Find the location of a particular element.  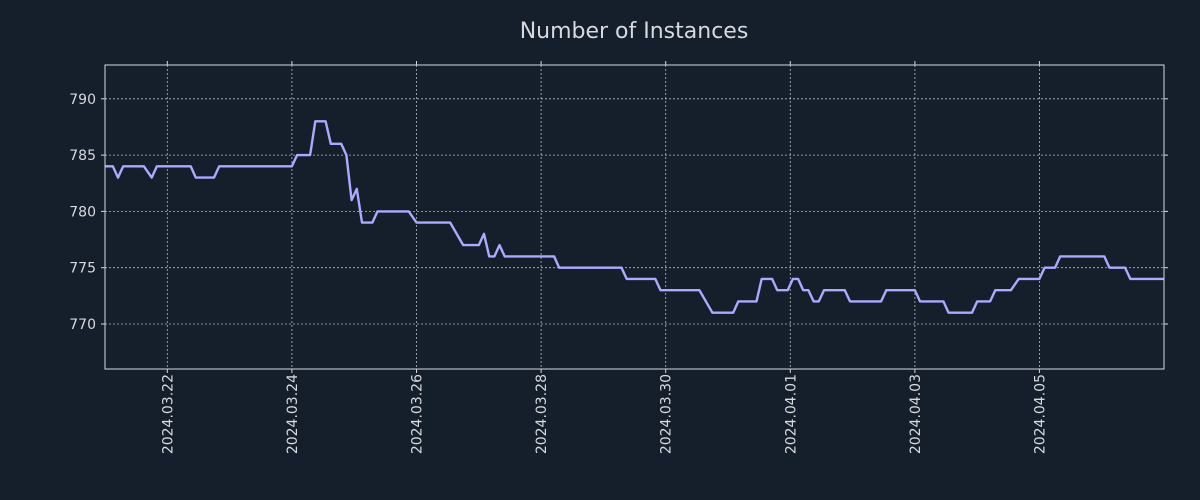

x-tick-label: 2024.03.30 is located at coordinates (667, 414).